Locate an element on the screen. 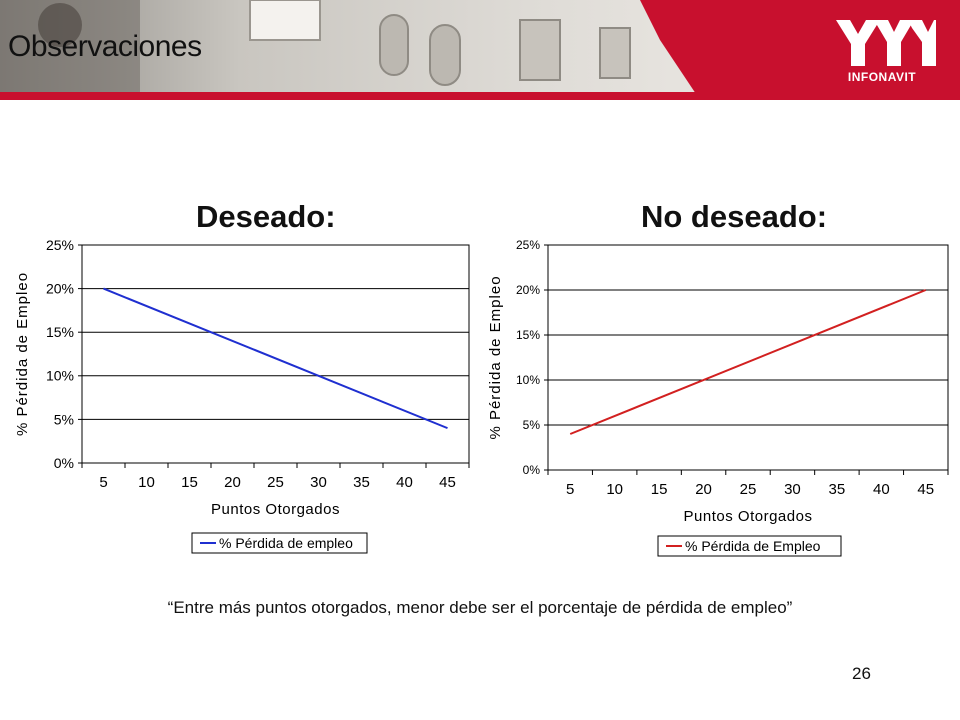  legend-label: % Pérdida de Empleo is located at coordinates (753, 546).